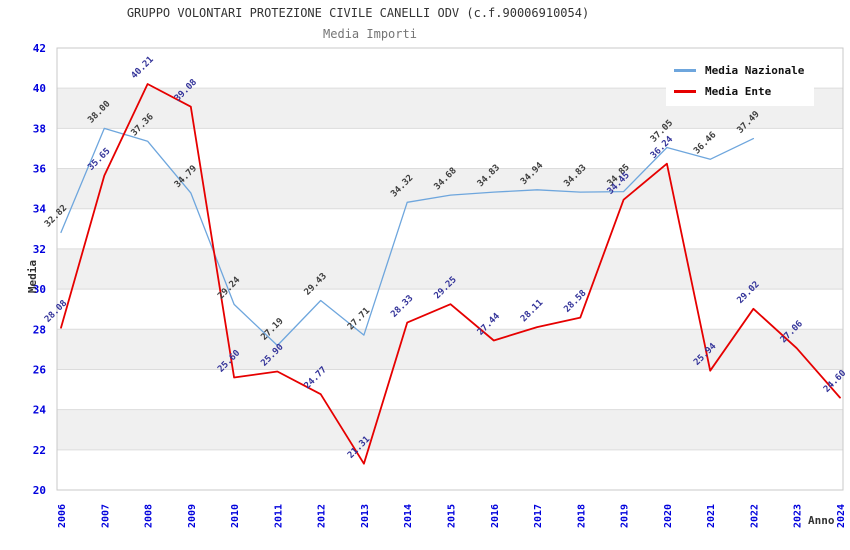 This screenshot has width=850, height=550. Describe the element at coordinates (40, 410) in the screenshot. I see `y-tick-label: 24` at that location.